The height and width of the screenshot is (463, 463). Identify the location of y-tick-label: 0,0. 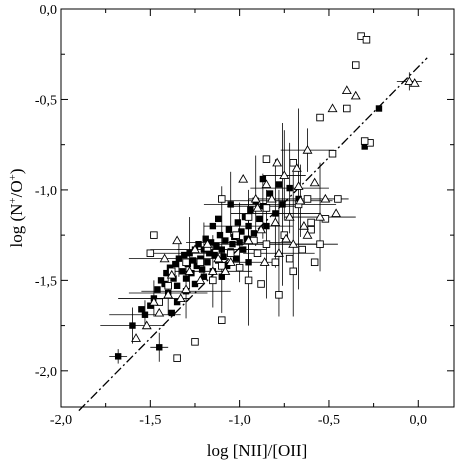
(49, 10).